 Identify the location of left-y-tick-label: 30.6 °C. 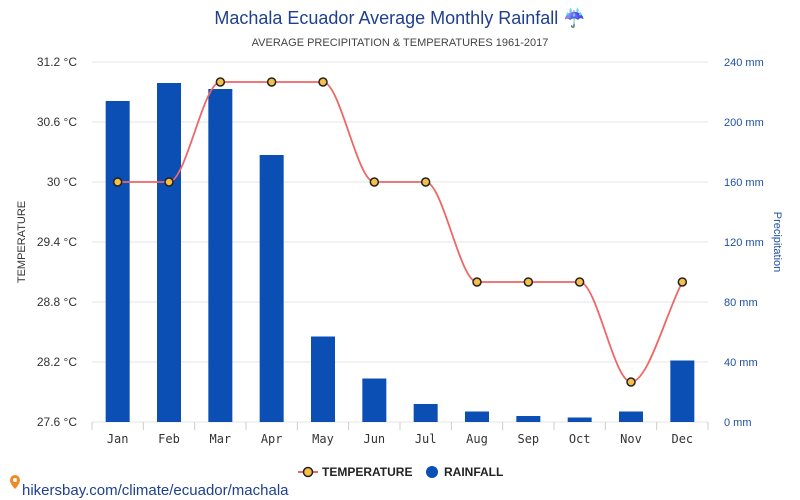
(57, 122).